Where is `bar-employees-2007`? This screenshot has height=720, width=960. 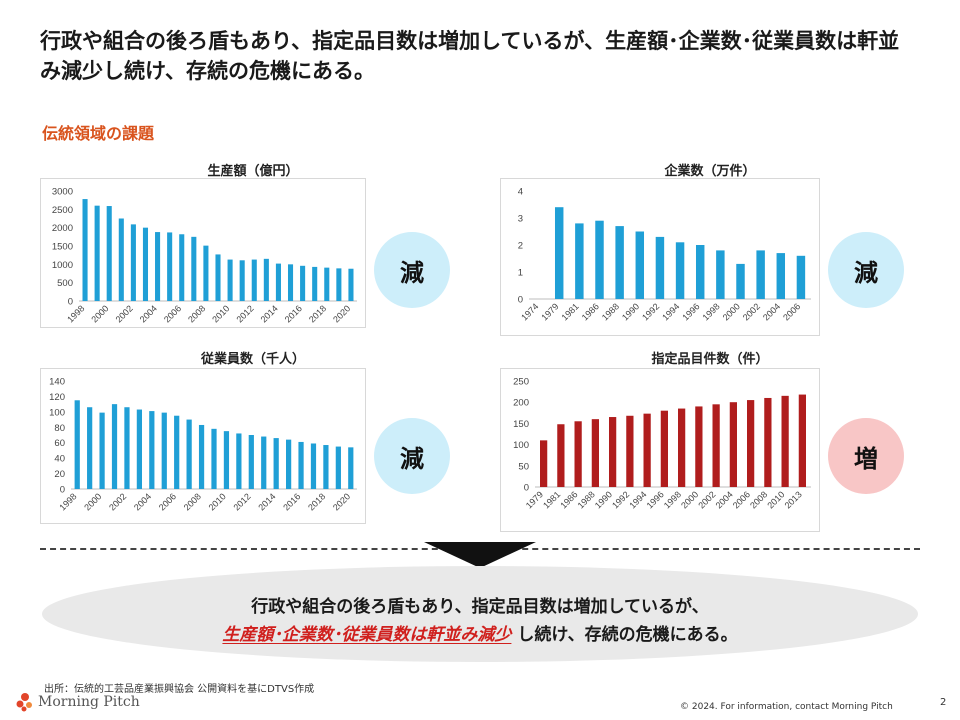
bar-employees-2007 is located at coordinates (189, 454).